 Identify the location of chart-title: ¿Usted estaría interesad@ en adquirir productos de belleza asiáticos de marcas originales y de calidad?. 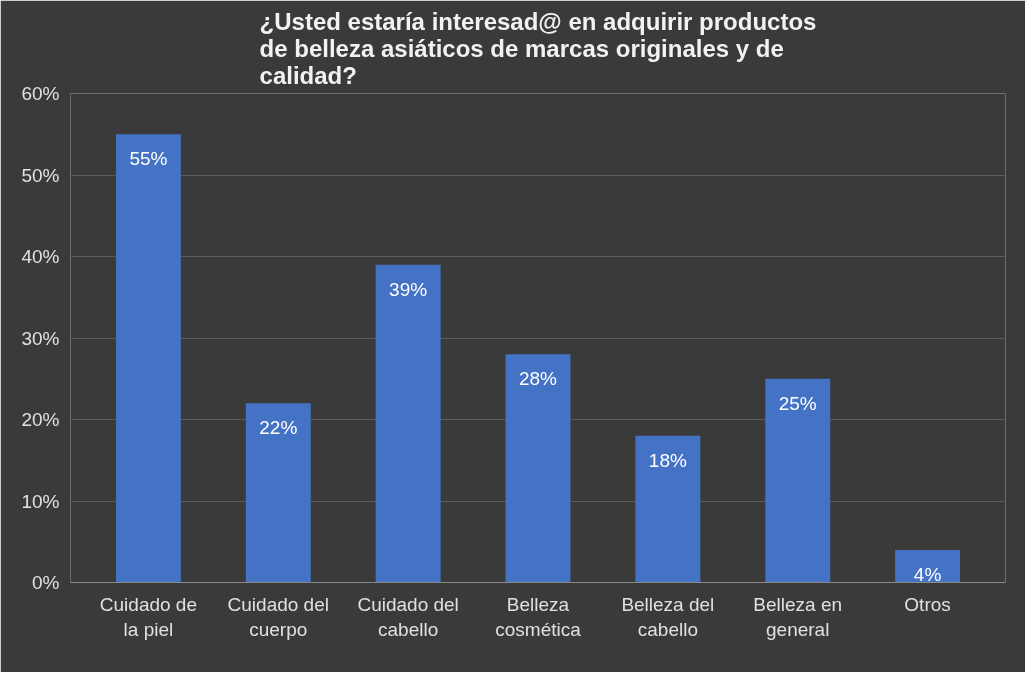
(538, 48).